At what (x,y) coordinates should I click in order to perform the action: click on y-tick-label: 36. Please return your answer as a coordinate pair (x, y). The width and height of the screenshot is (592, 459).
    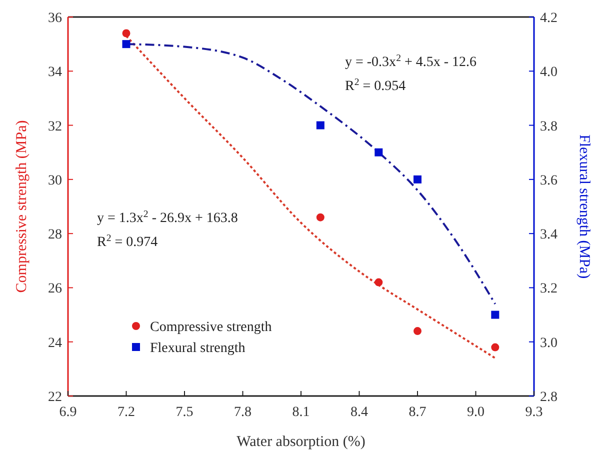
    Looking at the image, I should click on (55, 18).